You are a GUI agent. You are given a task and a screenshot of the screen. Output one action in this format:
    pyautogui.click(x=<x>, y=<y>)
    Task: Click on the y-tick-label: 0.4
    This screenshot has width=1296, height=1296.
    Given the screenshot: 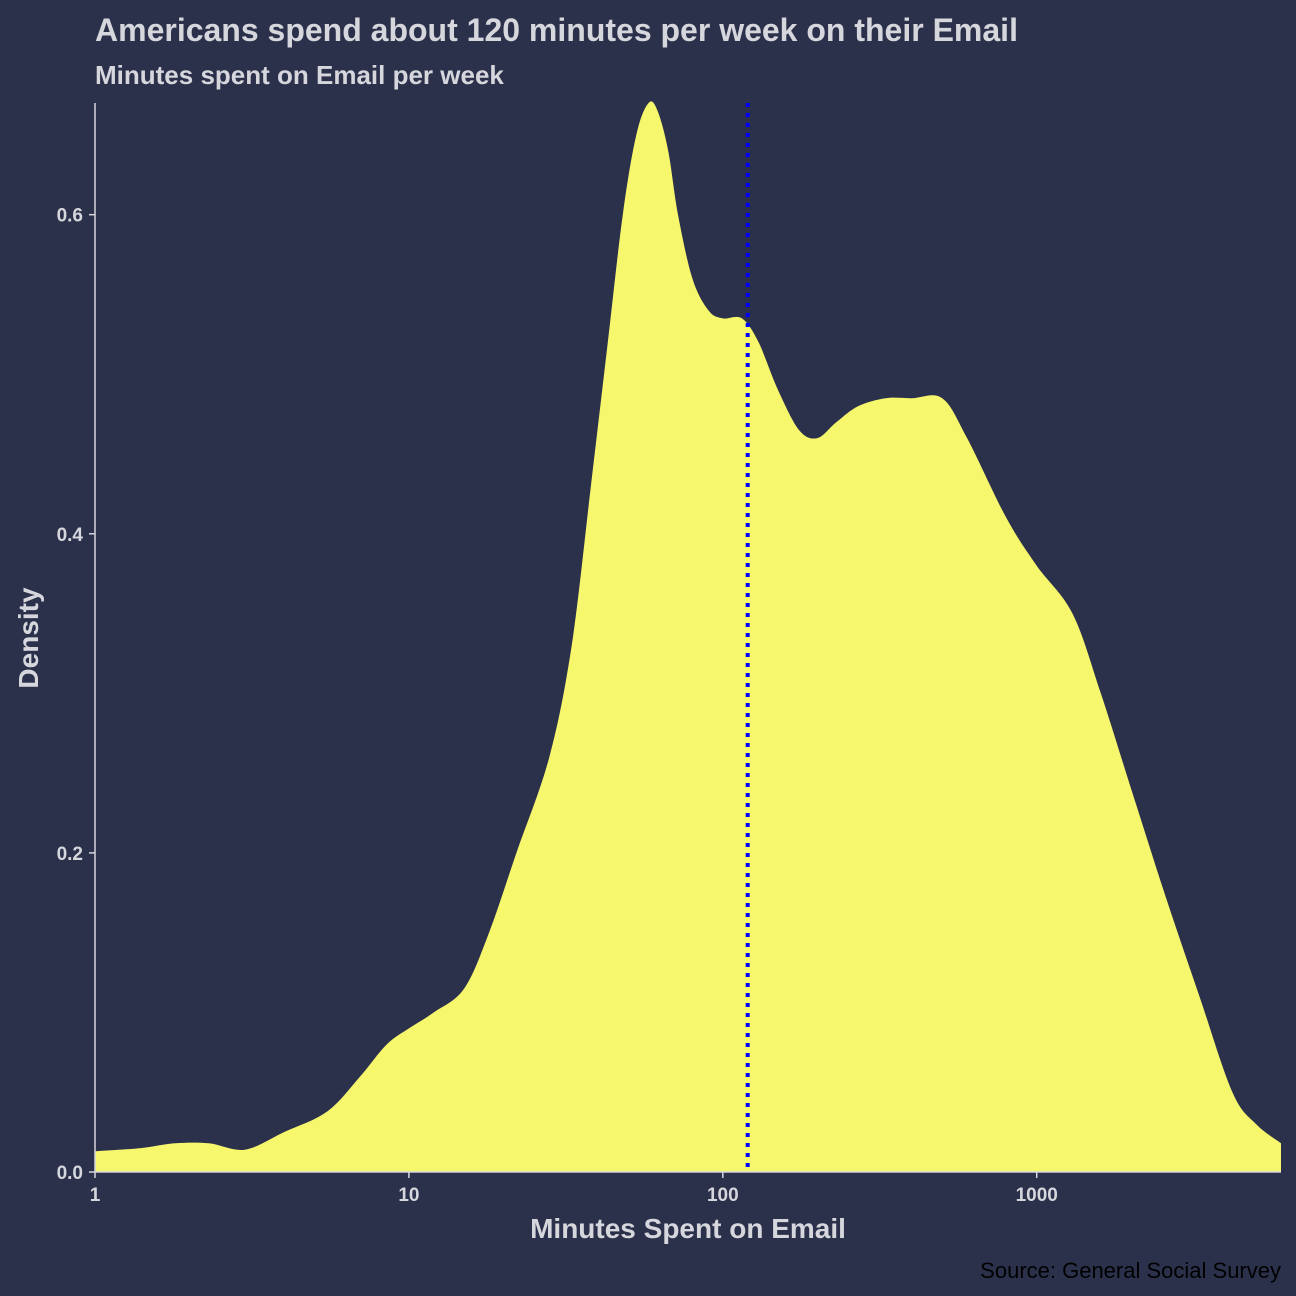 What is the action you would take?
    pyautogui.click(x=70, y=535)
    